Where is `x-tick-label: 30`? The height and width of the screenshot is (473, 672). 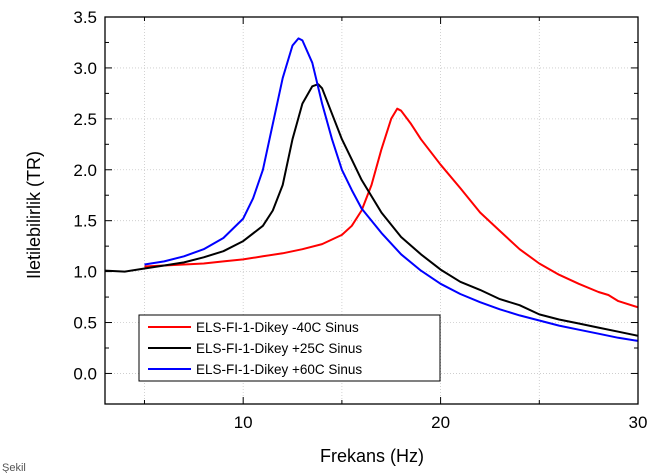 x-tick-label: 30 is located at coordinates (638, 422).